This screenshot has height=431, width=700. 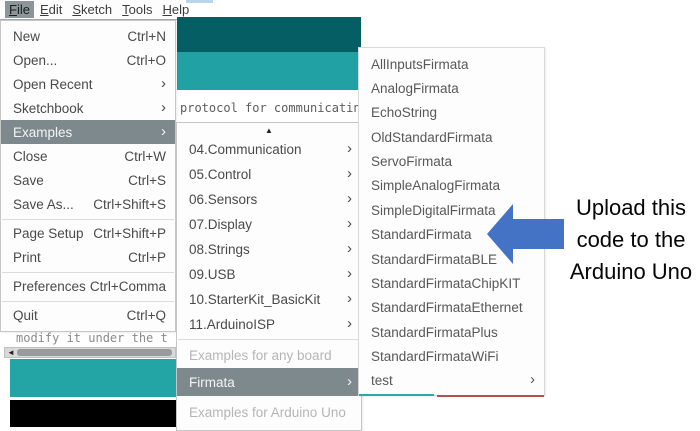 I want to click on annotation-text: Upload this code to the Arduino Uno, so click(x=630, y=240).